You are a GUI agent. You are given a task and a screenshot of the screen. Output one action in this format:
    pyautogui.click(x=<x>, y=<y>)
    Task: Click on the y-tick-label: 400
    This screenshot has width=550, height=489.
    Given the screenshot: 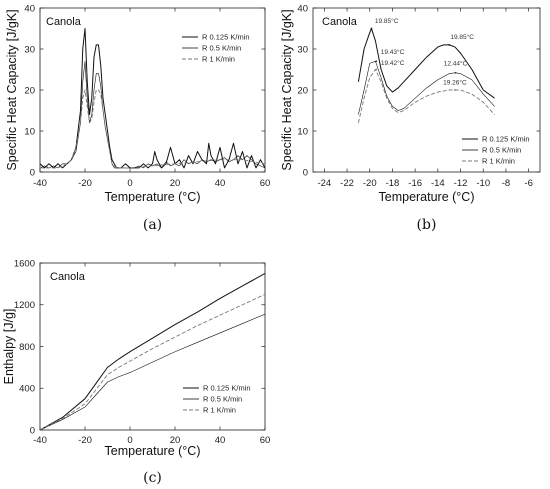 What is the action you would take?
    pyautogui.click(x=27, y=389)
    